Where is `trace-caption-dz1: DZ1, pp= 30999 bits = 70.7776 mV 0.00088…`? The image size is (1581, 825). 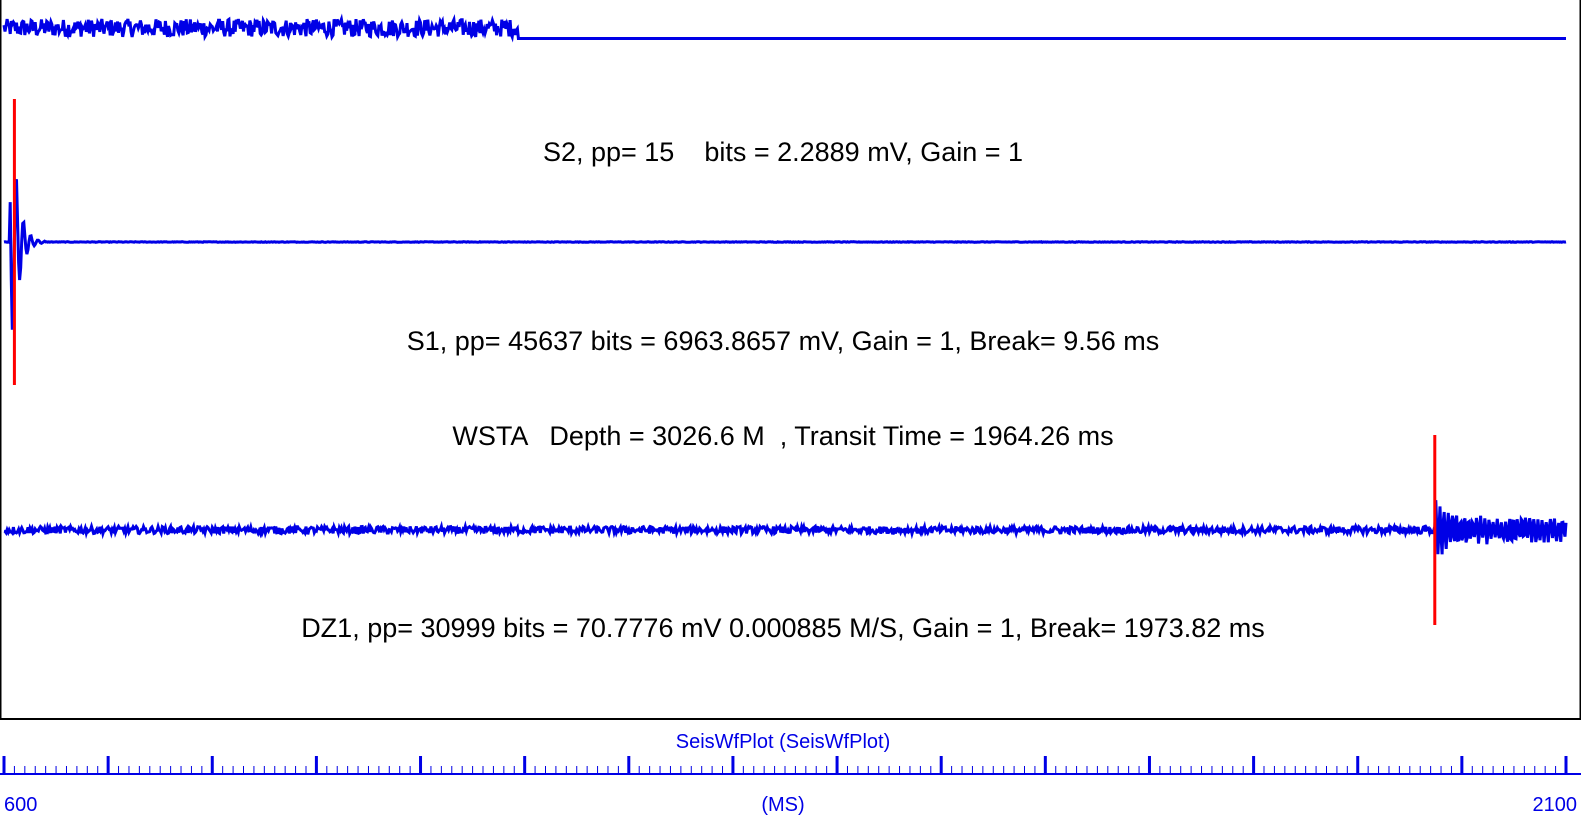 trace-caption-dz1: DZ1, pp= 30999 bits = 70.7776 mV 0.00088… is located at coordinates (783, 628).